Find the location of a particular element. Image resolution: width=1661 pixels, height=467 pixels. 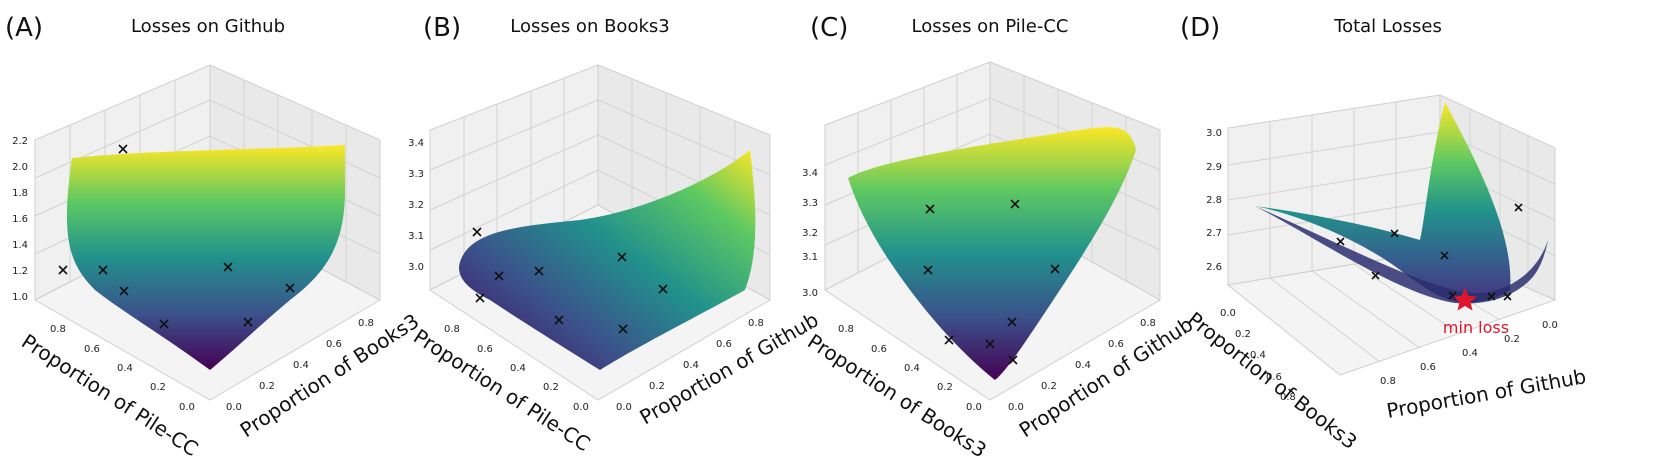

z-tick: 2.9 is located at coordinates (1214, 167).